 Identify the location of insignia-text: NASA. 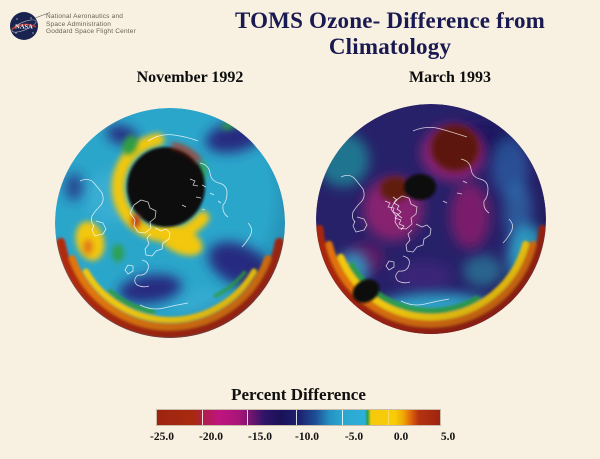
(24, 27).